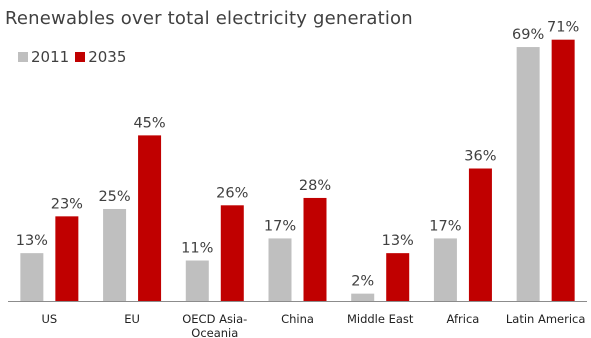  I want to click on legend-item-2035: 2035, so click(100, 57).